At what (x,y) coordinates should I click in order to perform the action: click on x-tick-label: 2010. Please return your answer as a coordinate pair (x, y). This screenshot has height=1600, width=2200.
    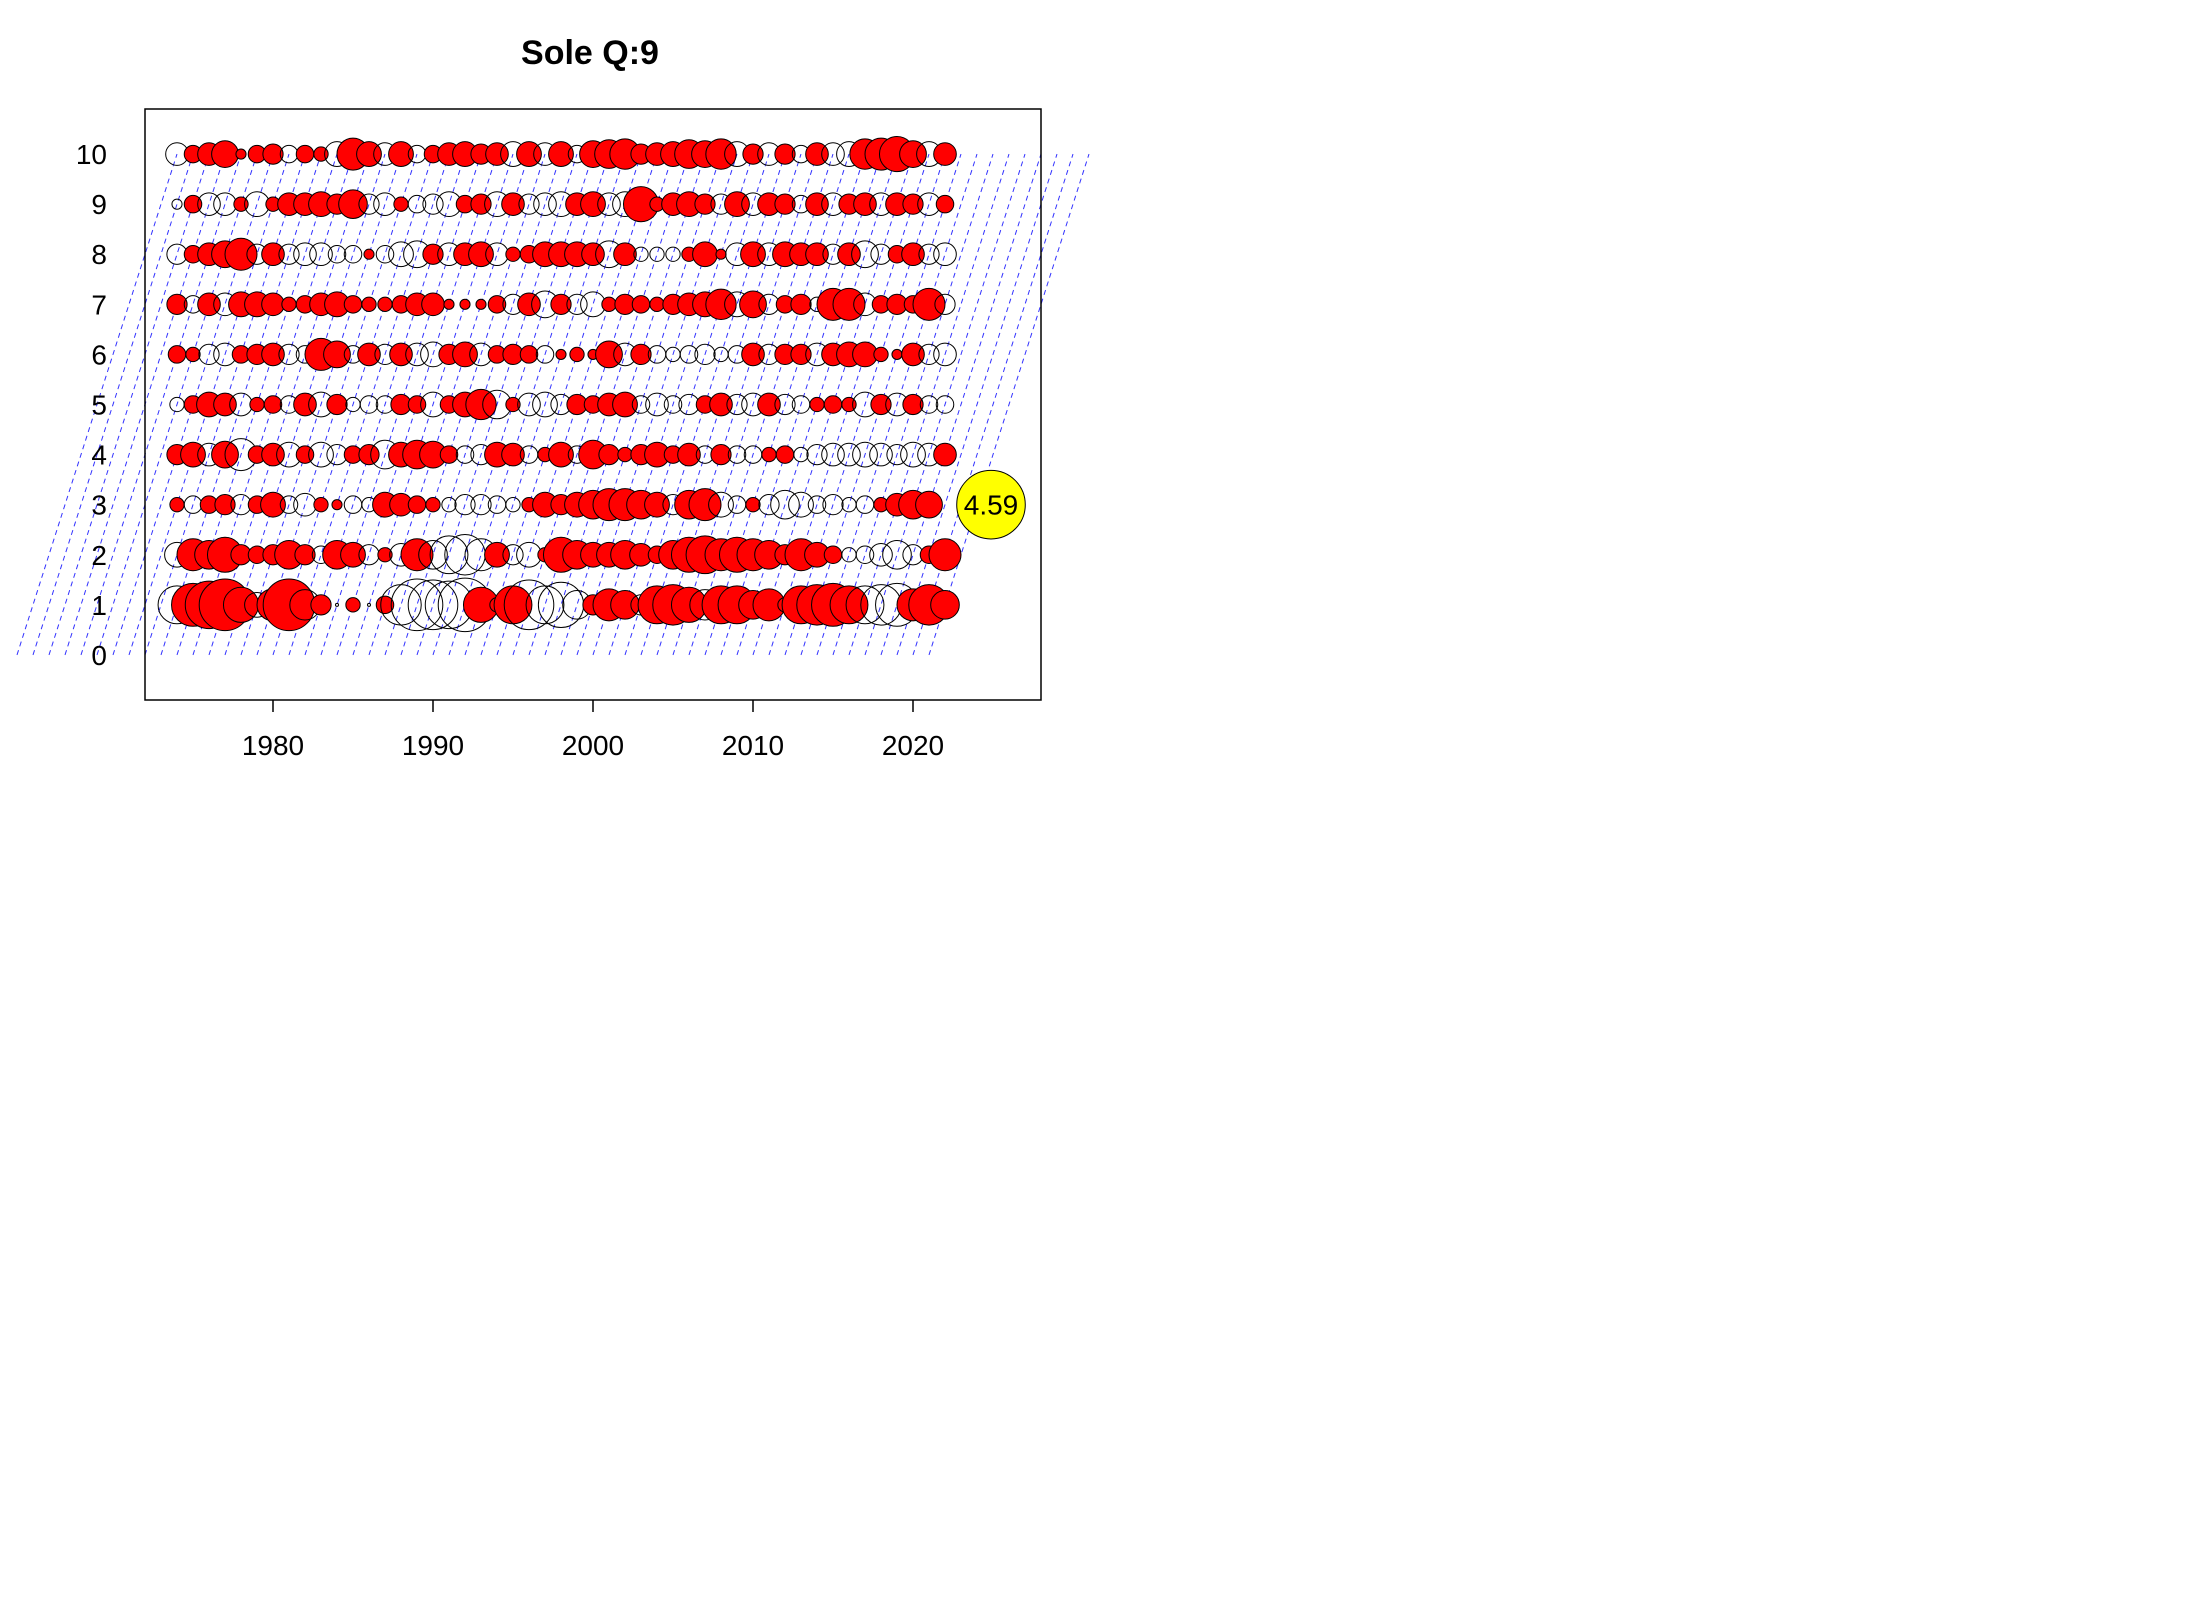
    Looking at the image, I should click on (753, 745).